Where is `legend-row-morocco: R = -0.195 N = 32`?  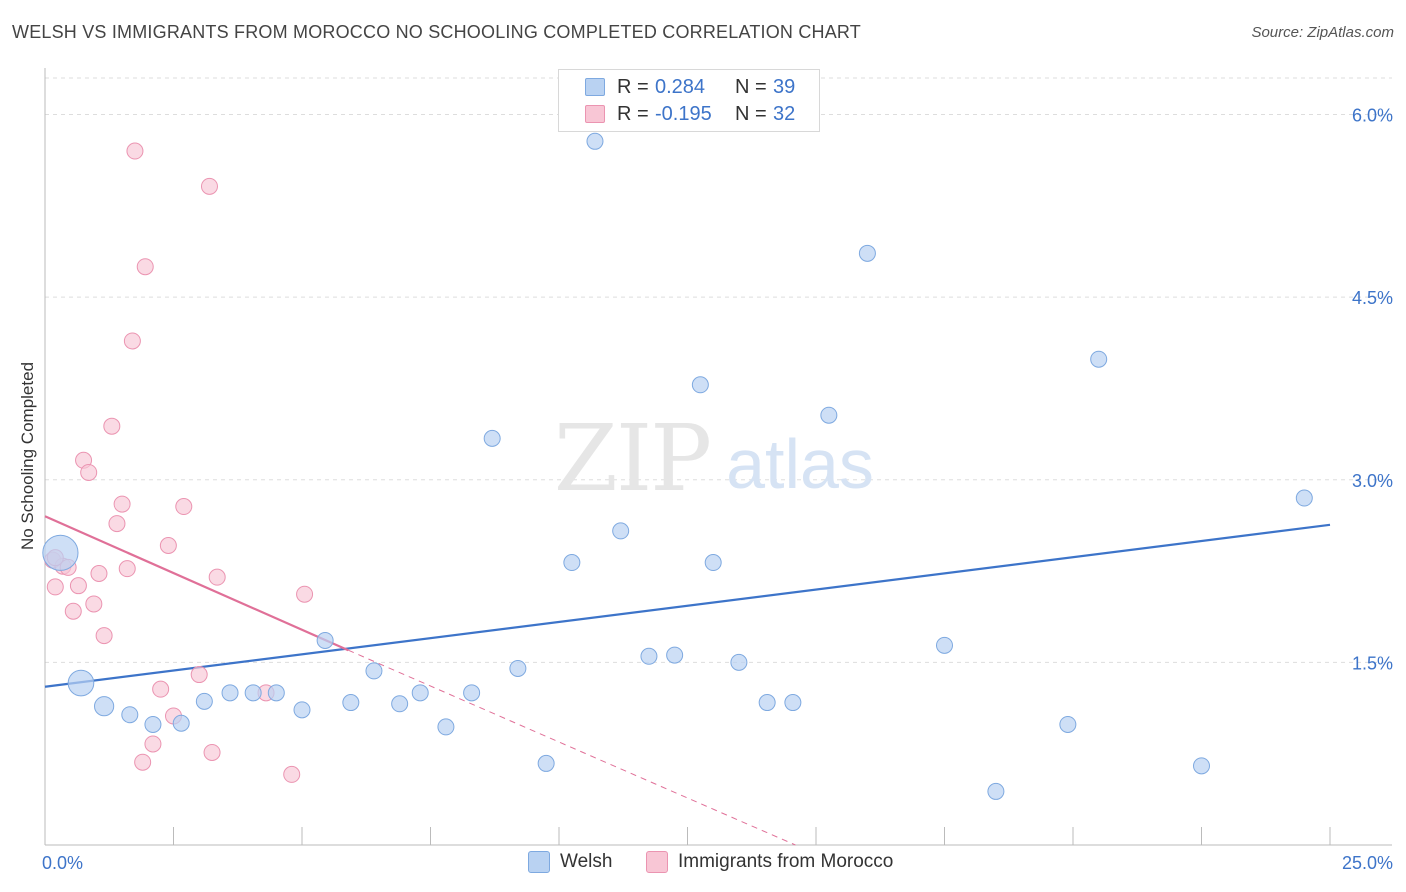
legend-row-morocco: R = -0.195 N = 32 is located at coordinates (677, 114).